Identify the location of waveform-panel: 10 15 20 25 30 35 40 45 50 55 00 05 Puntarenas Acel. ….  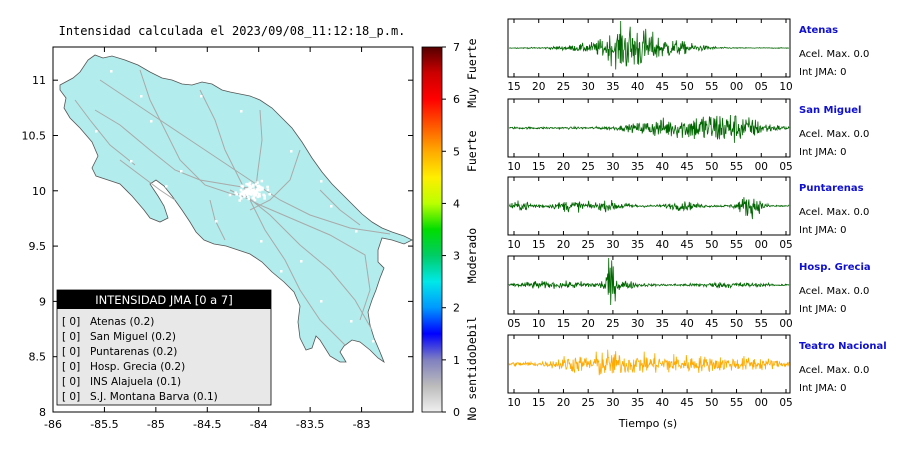
(688, 213).